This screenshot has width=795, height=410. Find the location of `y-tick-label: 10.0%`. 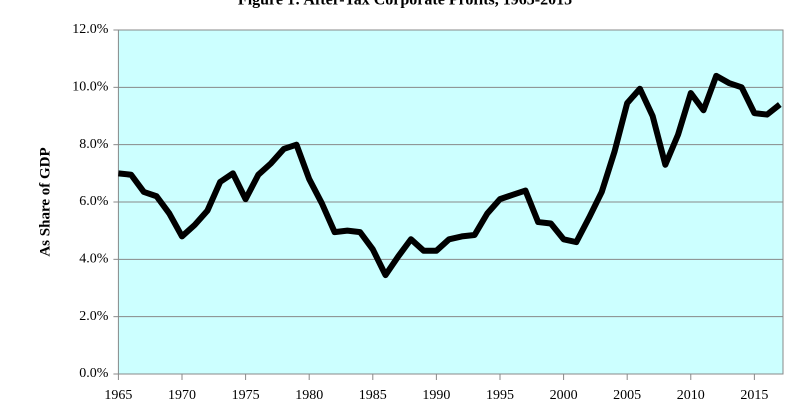

y-tick-label: 10.0% is located at coordinates (90, 87).